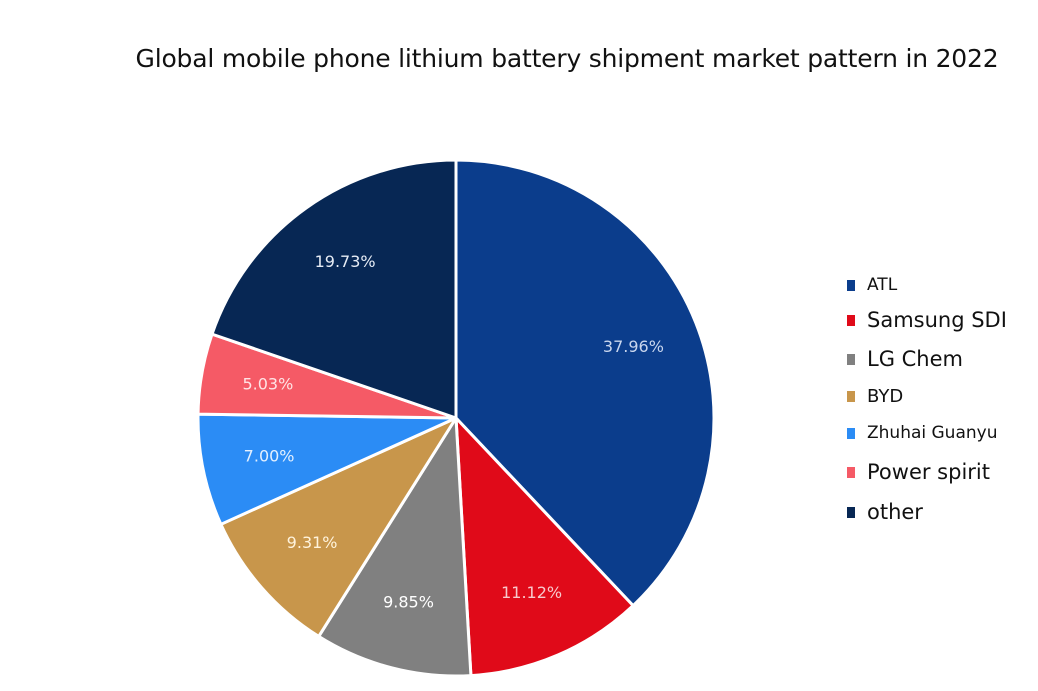 This screenshot has height=691, width=1038. Describe the element at coordinates (345, 261) in the screenshot. I see `data-label-other: 19.73%` at that location.